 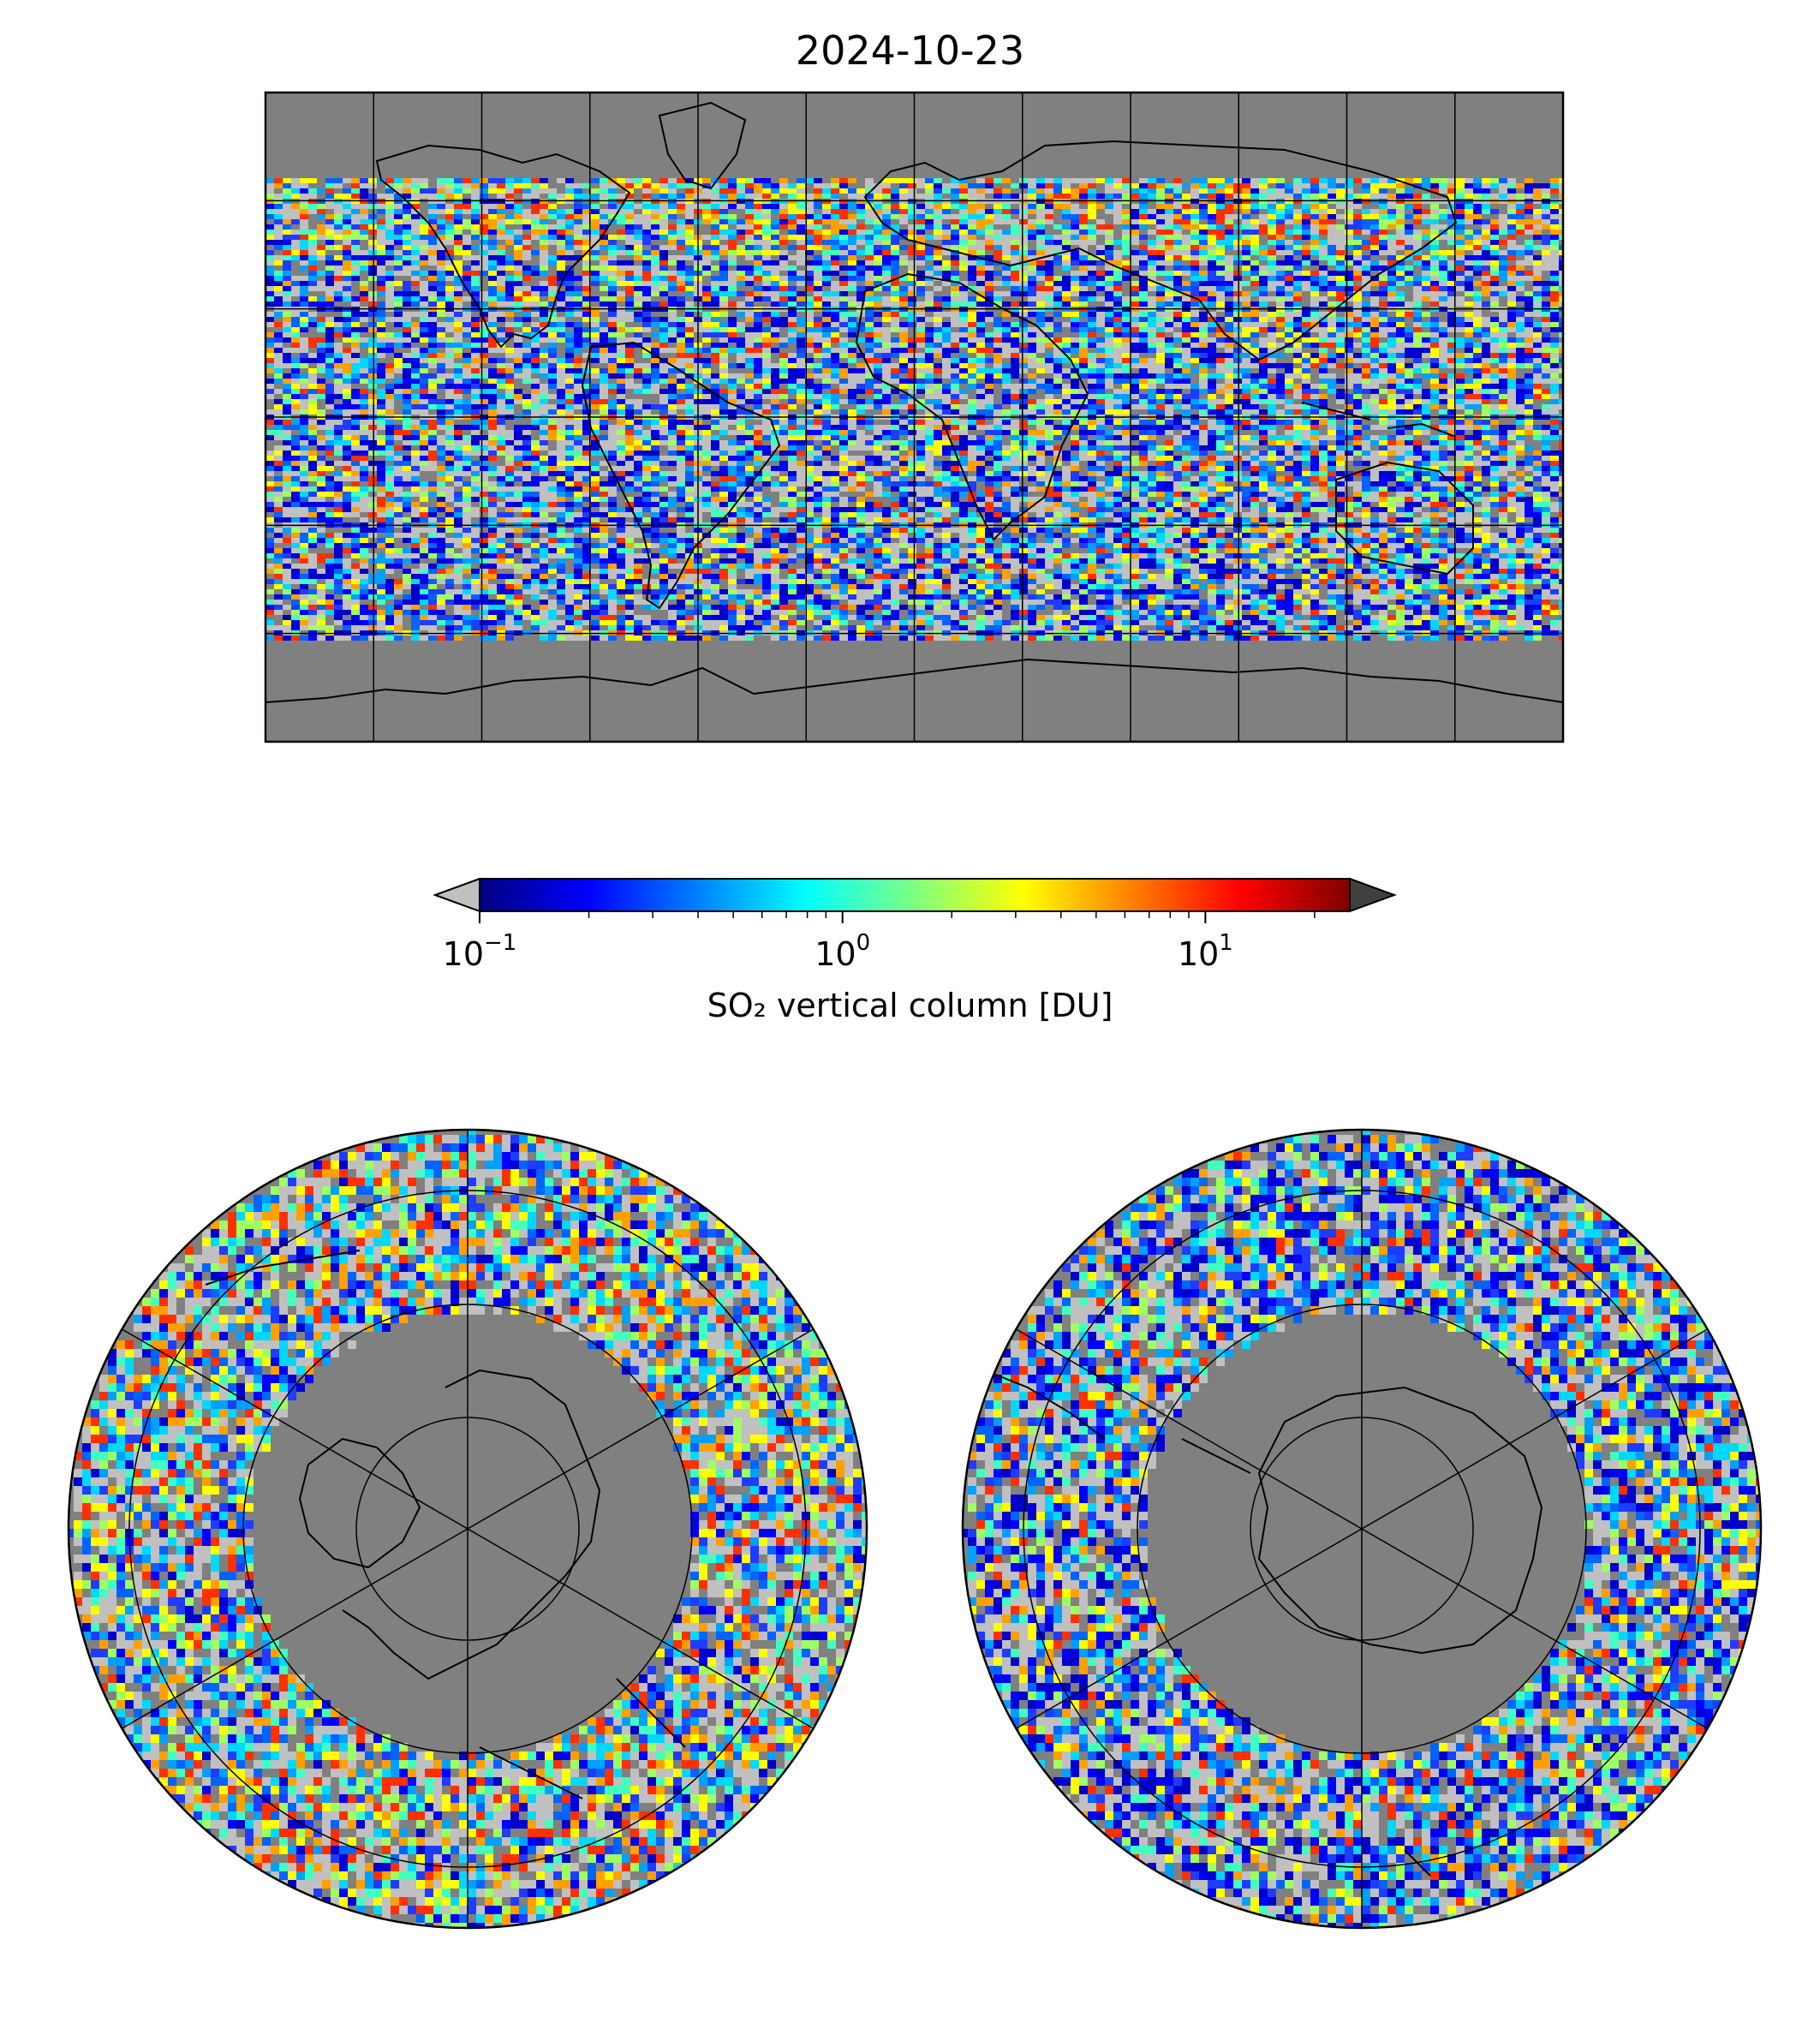 I want to click on colorbar-label: SO₂ vertical column [DU], so click(x=910, y=1005).